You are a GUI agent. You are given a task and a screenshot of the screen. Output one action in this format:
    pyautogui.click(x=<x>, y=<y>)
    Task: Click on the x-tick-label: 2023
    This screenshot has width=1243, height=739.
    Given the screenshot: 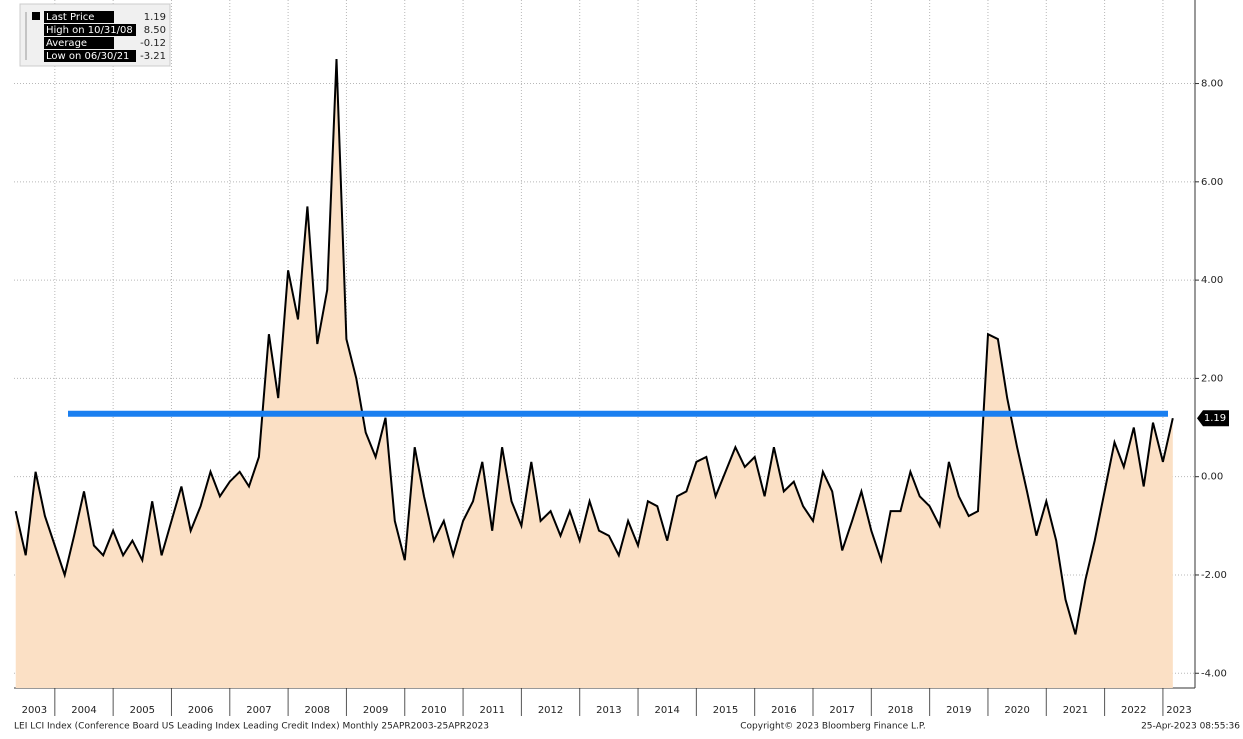 What is the action you would take?
    pyautogui.click(x=1178, y=710)
    